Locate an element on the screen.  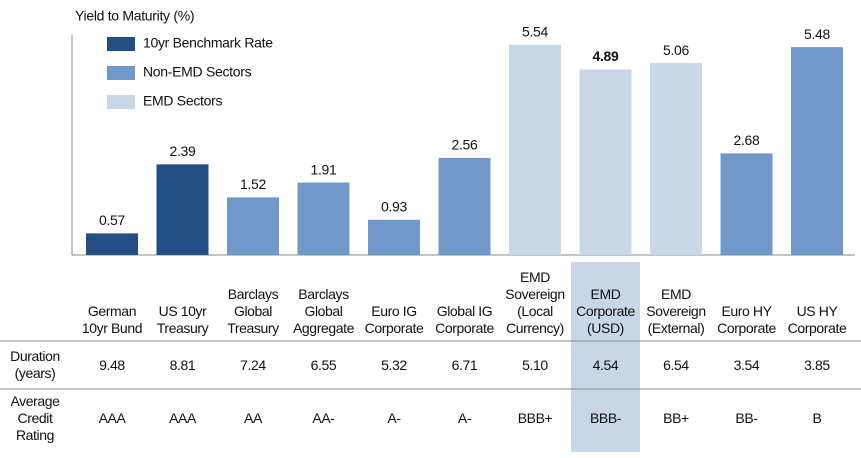
row-label: Average Credit Rating is located at coordinates (35, 417).